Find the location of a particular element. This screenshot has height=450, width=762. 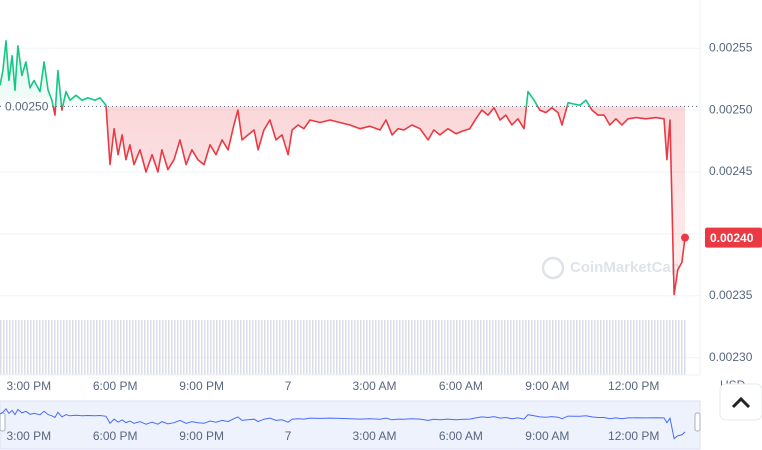

navigator-tick-label: 3:00 PM is located at coordinates (28, 436).